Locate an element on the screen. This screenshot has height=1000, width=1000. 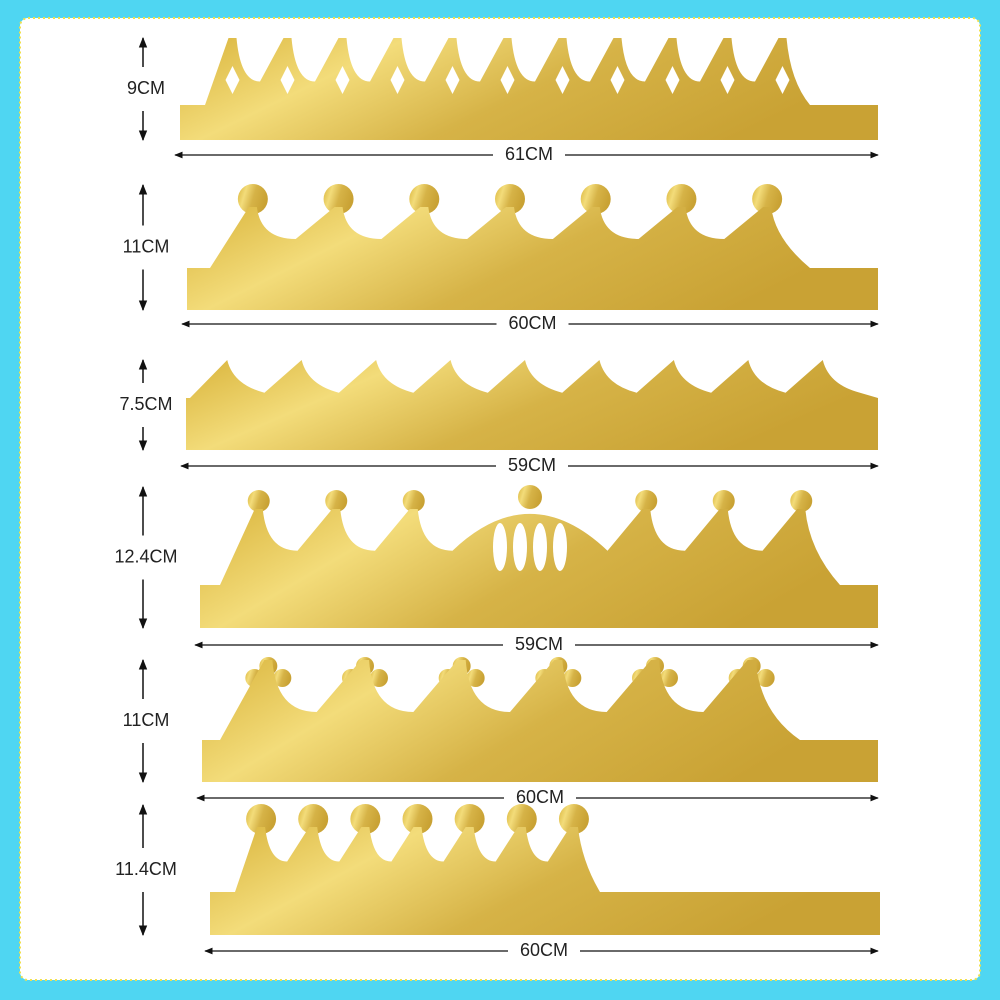
width-label: 61CM is located at coordinates (529, 154).